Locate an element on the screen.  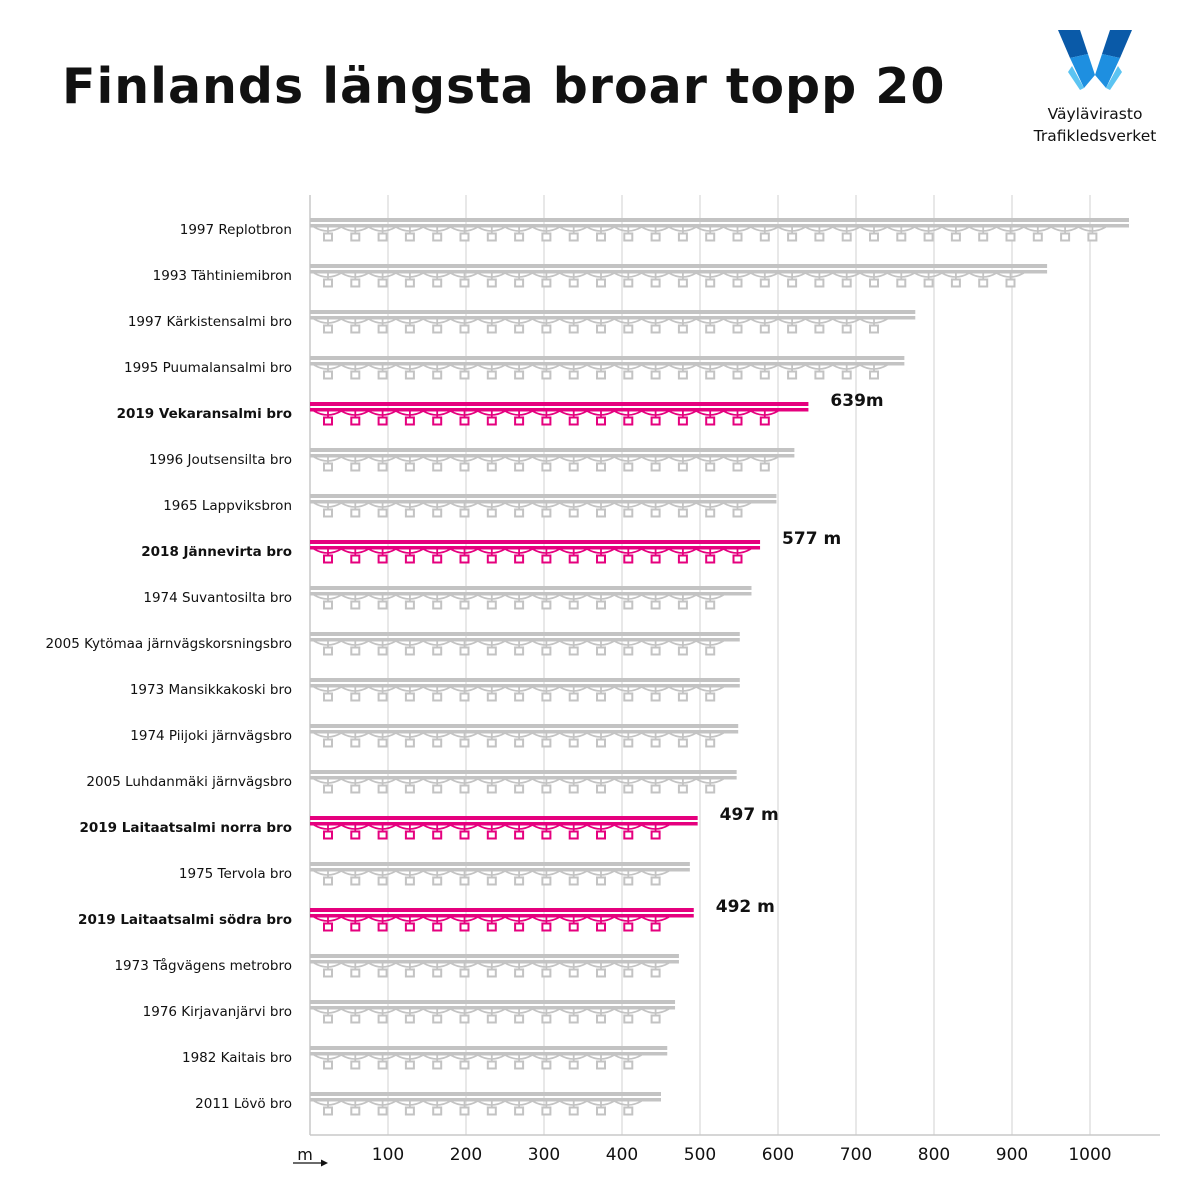
x-tick-label: 200 is located at coordinates (466, 1155).